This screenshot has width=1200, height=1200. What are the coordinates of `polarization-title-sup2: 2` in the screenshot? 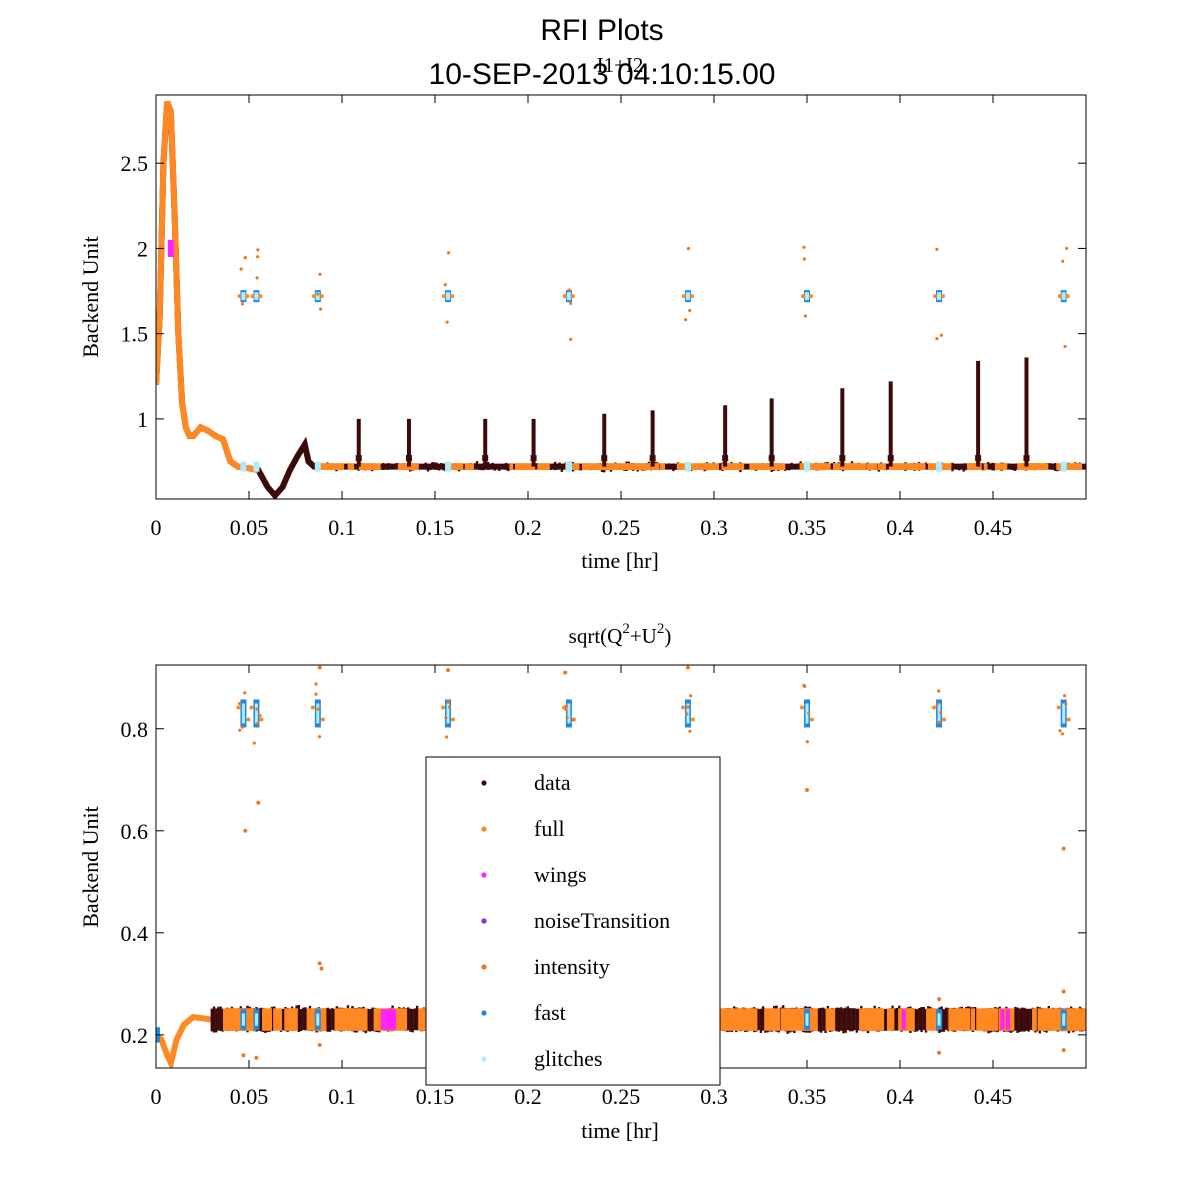 It's located at (661, 629).